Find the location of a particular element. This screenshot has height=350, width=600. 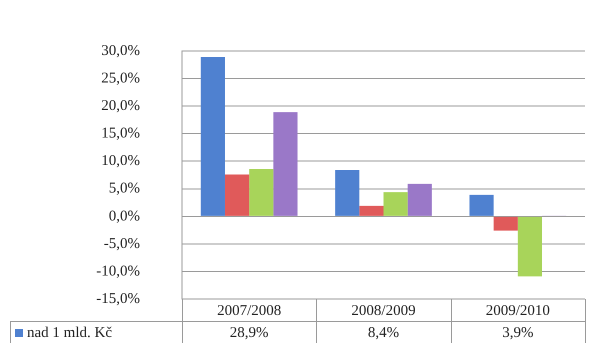

x-tick-label: 2007/2008 is located at coordinates (249, 310).